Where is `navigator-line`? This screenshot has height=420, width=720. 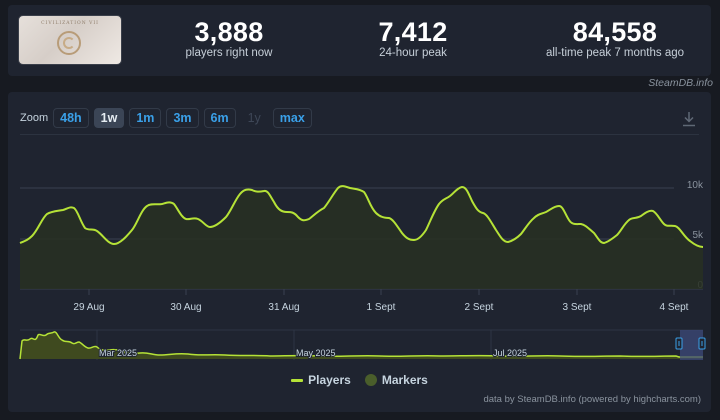 navigator-line is located at coordinates (361, 345).